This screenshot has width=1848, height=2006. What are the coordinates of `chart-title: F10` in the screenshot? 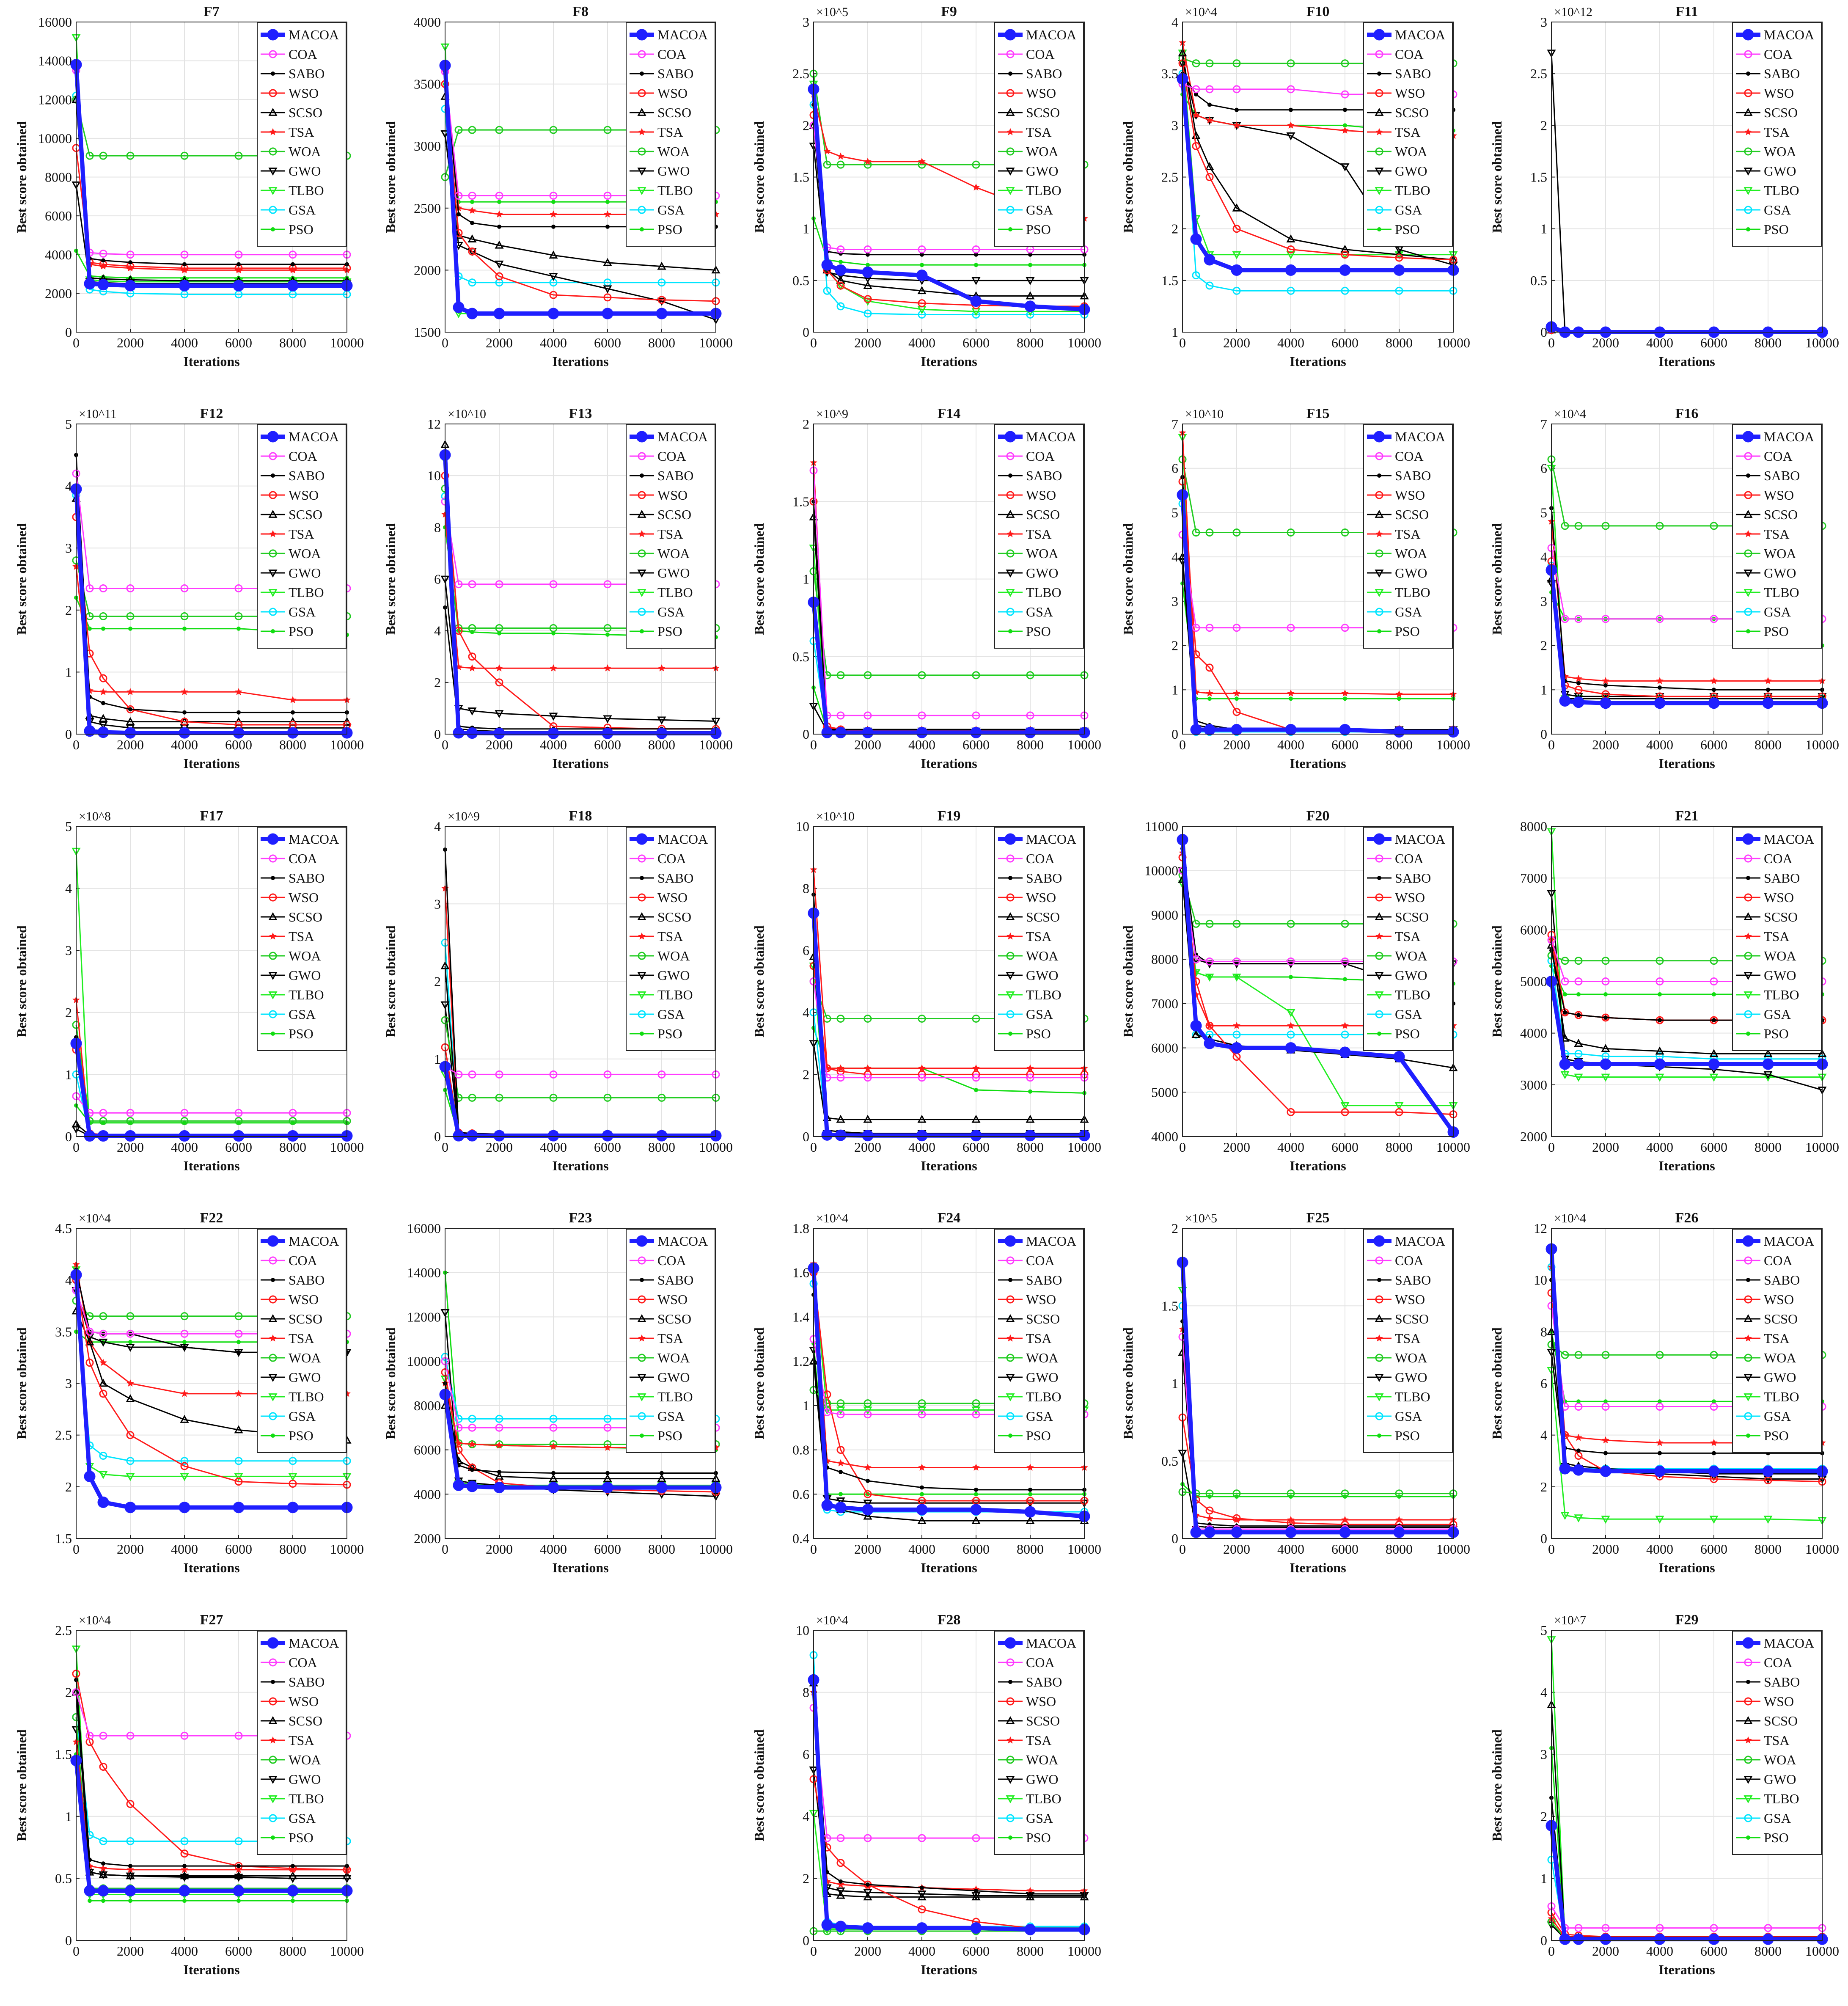 It's located at (1318, 11).